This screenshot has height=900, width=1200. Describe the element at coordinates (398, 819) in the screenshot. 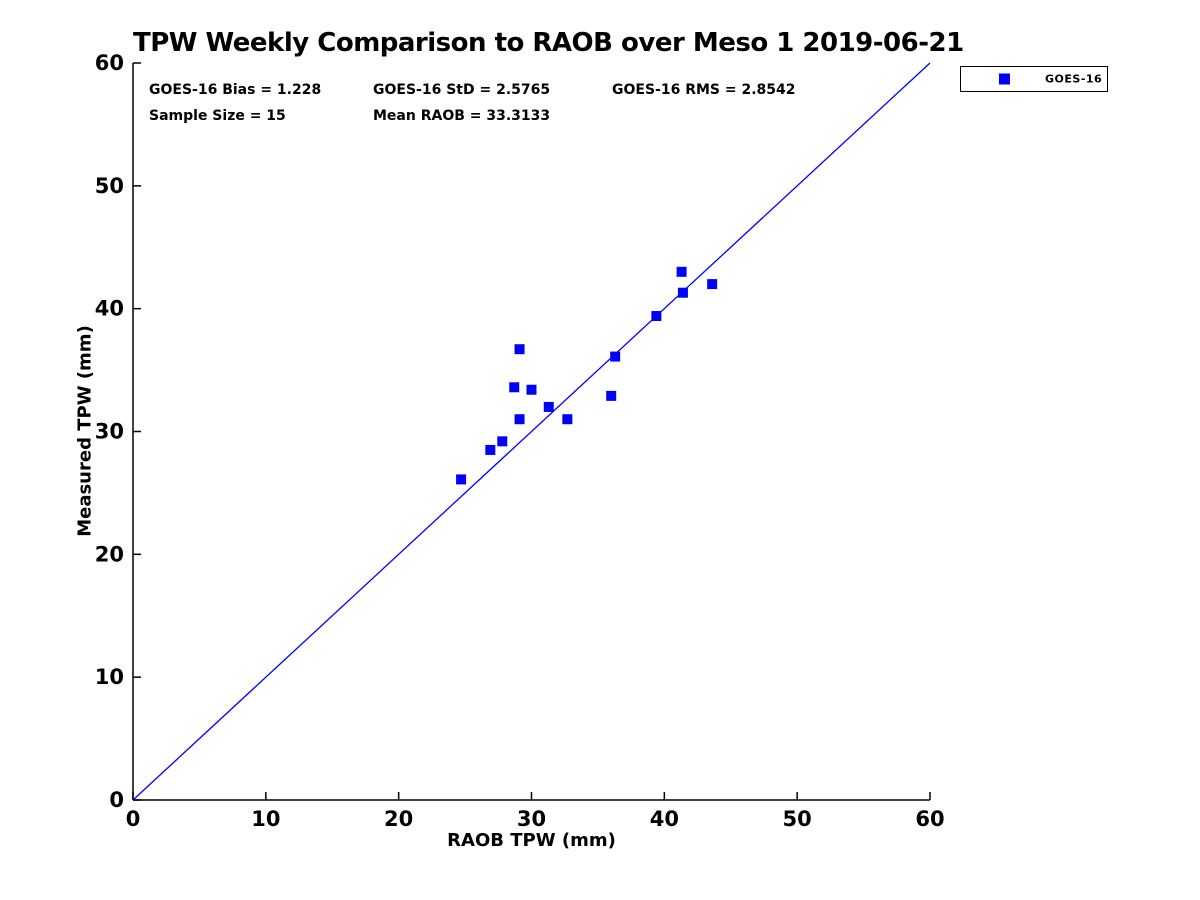

I see `x-tick-label: 20` at that location.